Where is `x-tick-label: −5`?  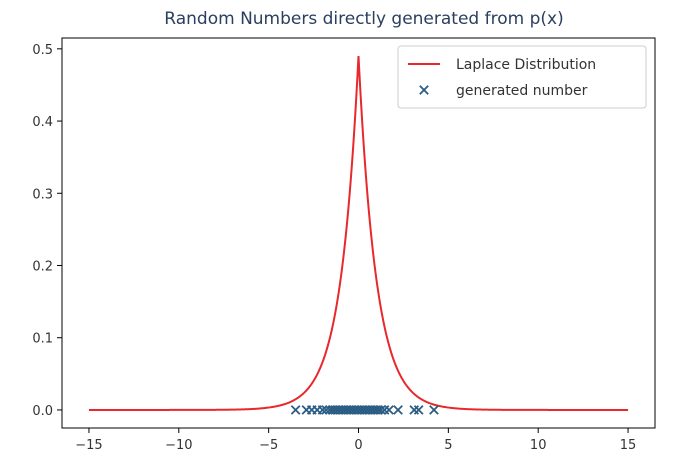 x-tick-label: −5 is located at coordinates (268, 445).